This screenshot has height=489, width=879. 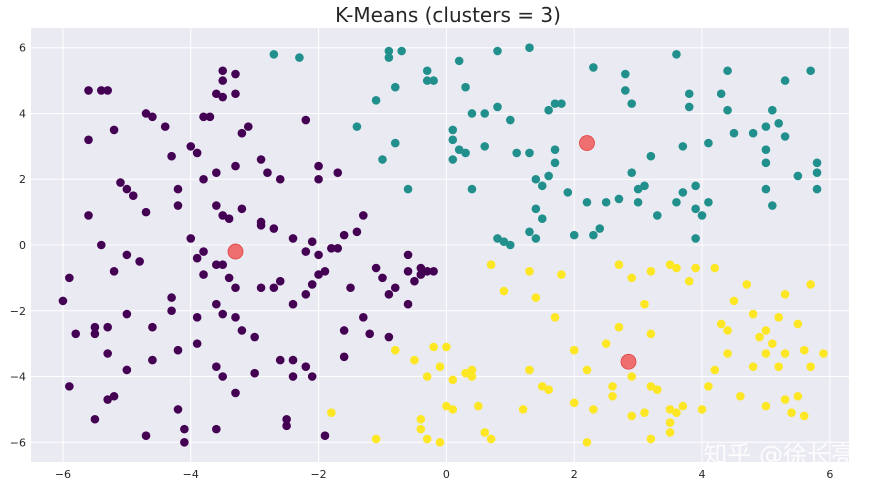 I want to click on y-tick-label: 4, so click(x=22, y=113).